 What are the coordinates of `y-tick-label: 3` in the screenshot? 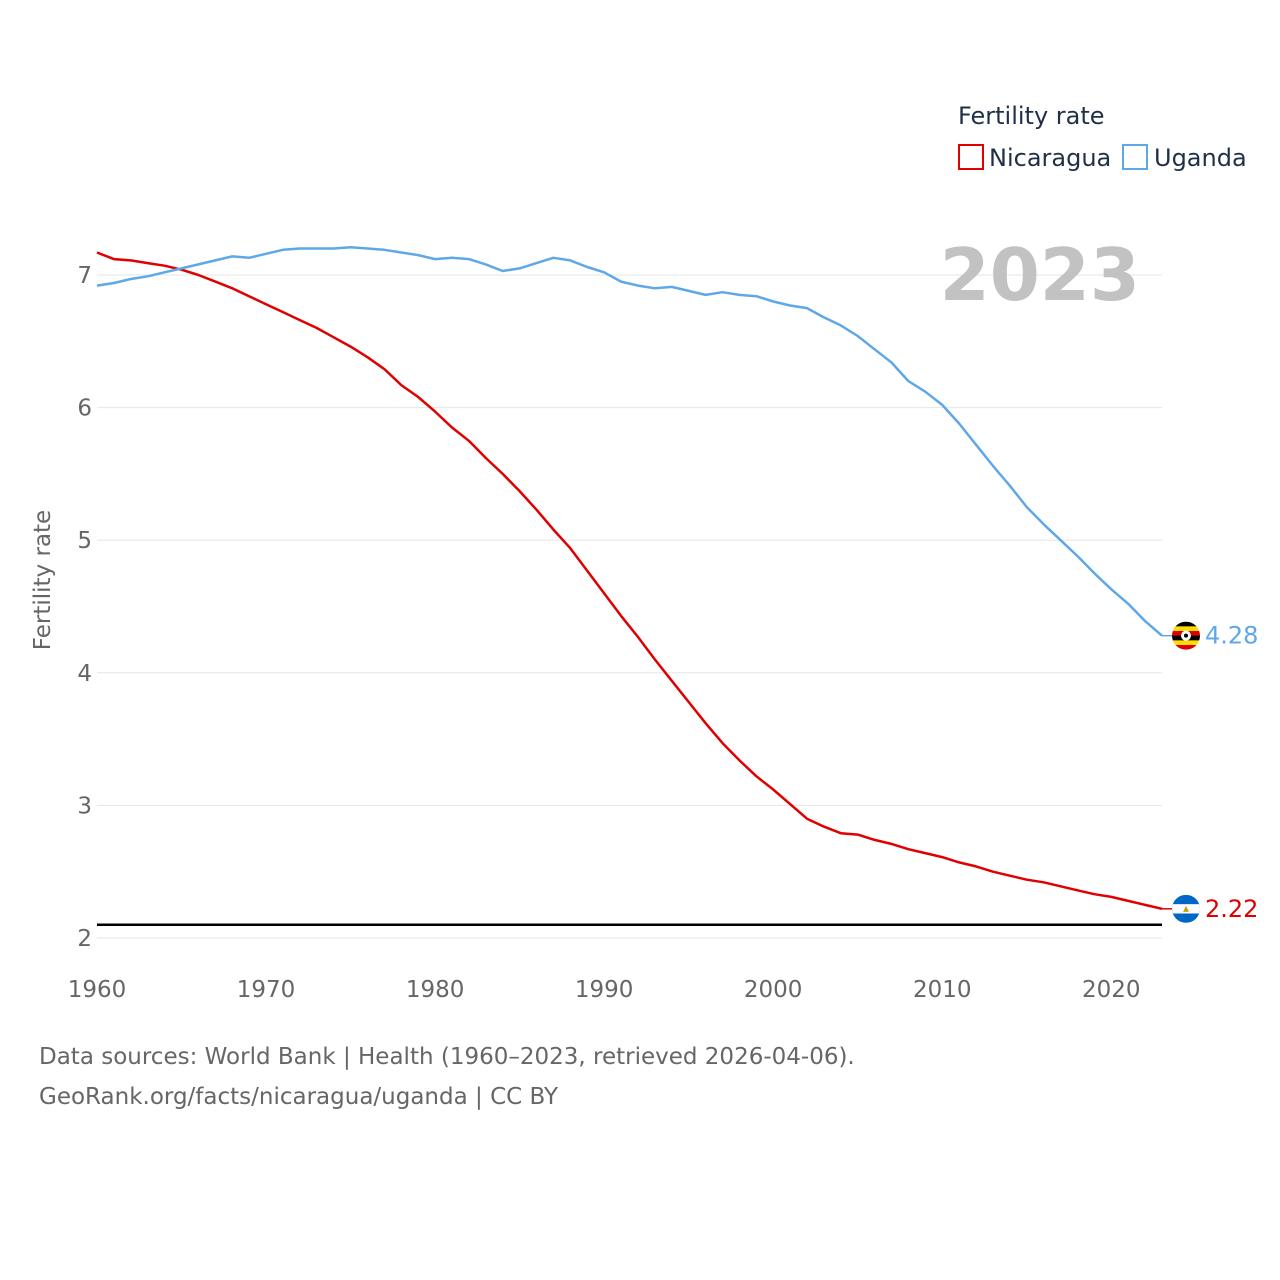 It's located at (84, 806).